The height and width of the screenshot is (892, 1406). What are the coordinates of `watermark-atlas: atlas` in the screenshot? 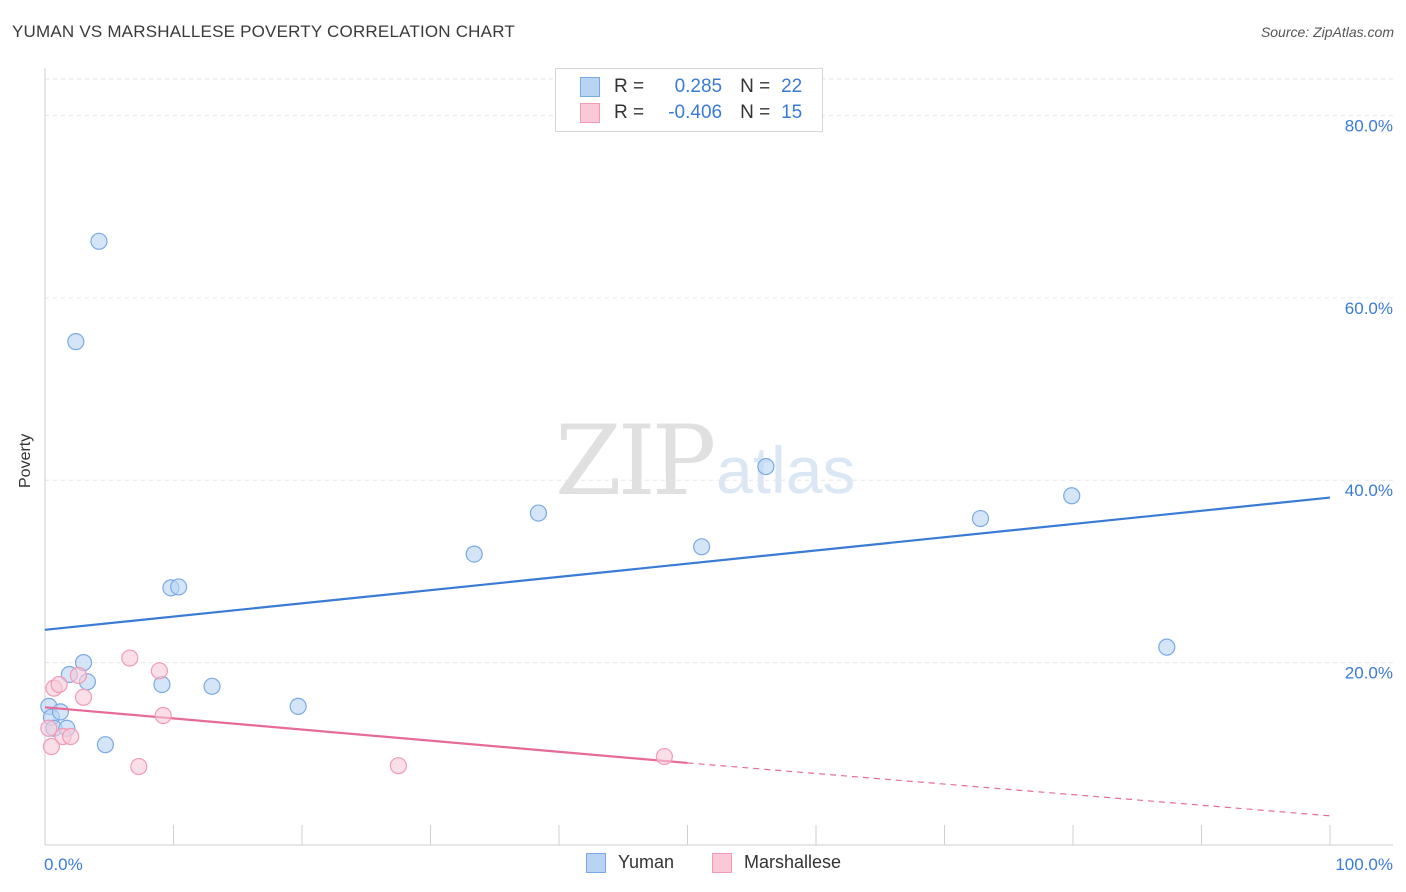 It's located at (786, 470).